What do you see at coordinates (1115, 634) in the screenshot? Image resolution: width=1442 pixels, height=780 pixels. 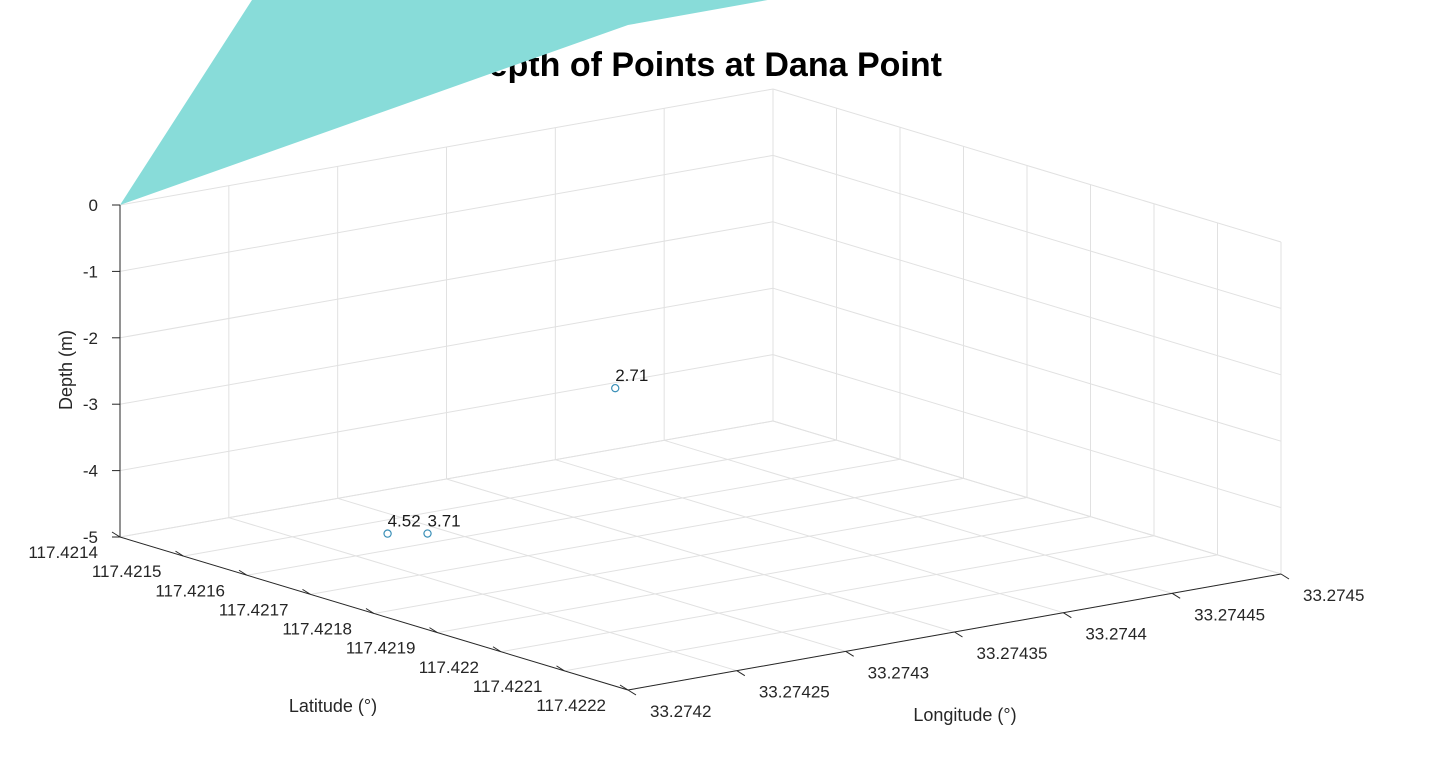 I see `x-tick-label: 33.2744` at bounding box center [1115, 634].